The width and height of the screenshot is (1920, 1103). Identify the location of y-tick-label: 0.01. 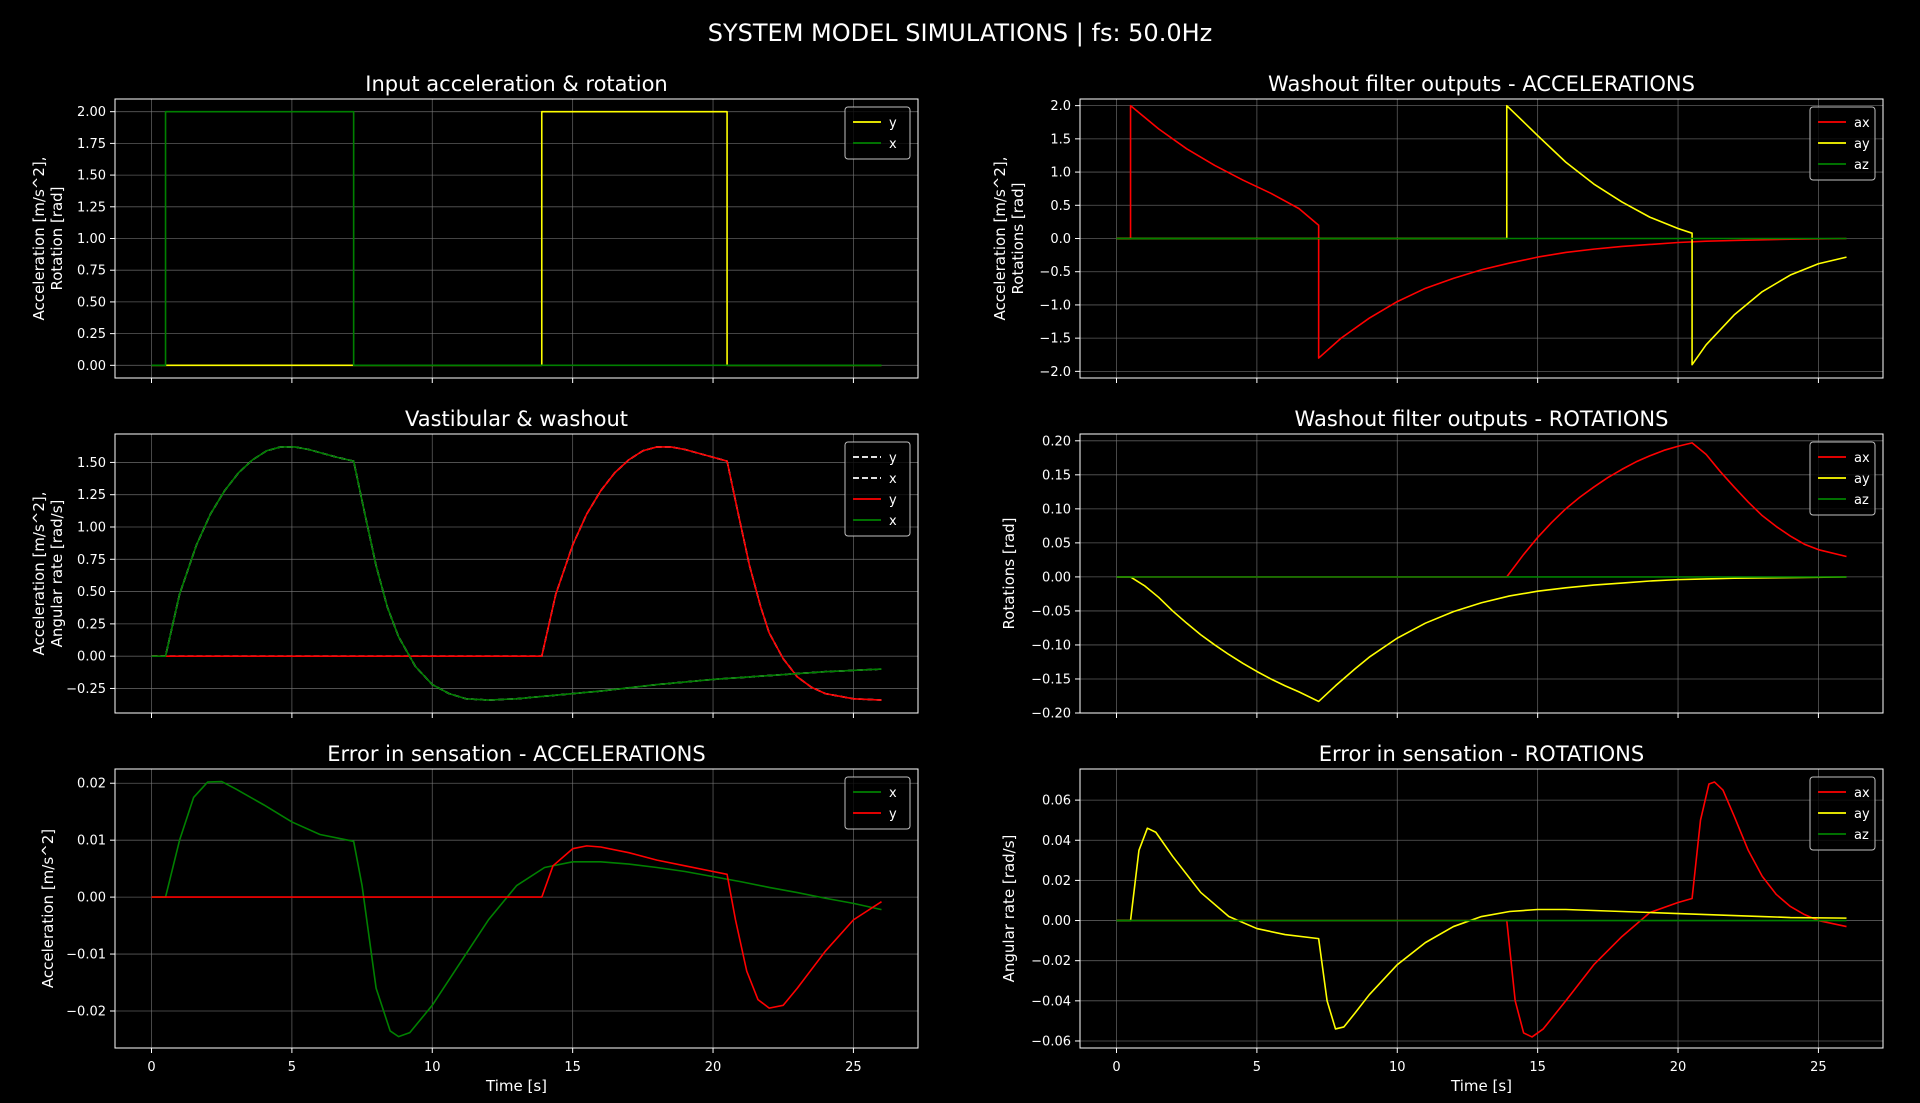
(91, 841).